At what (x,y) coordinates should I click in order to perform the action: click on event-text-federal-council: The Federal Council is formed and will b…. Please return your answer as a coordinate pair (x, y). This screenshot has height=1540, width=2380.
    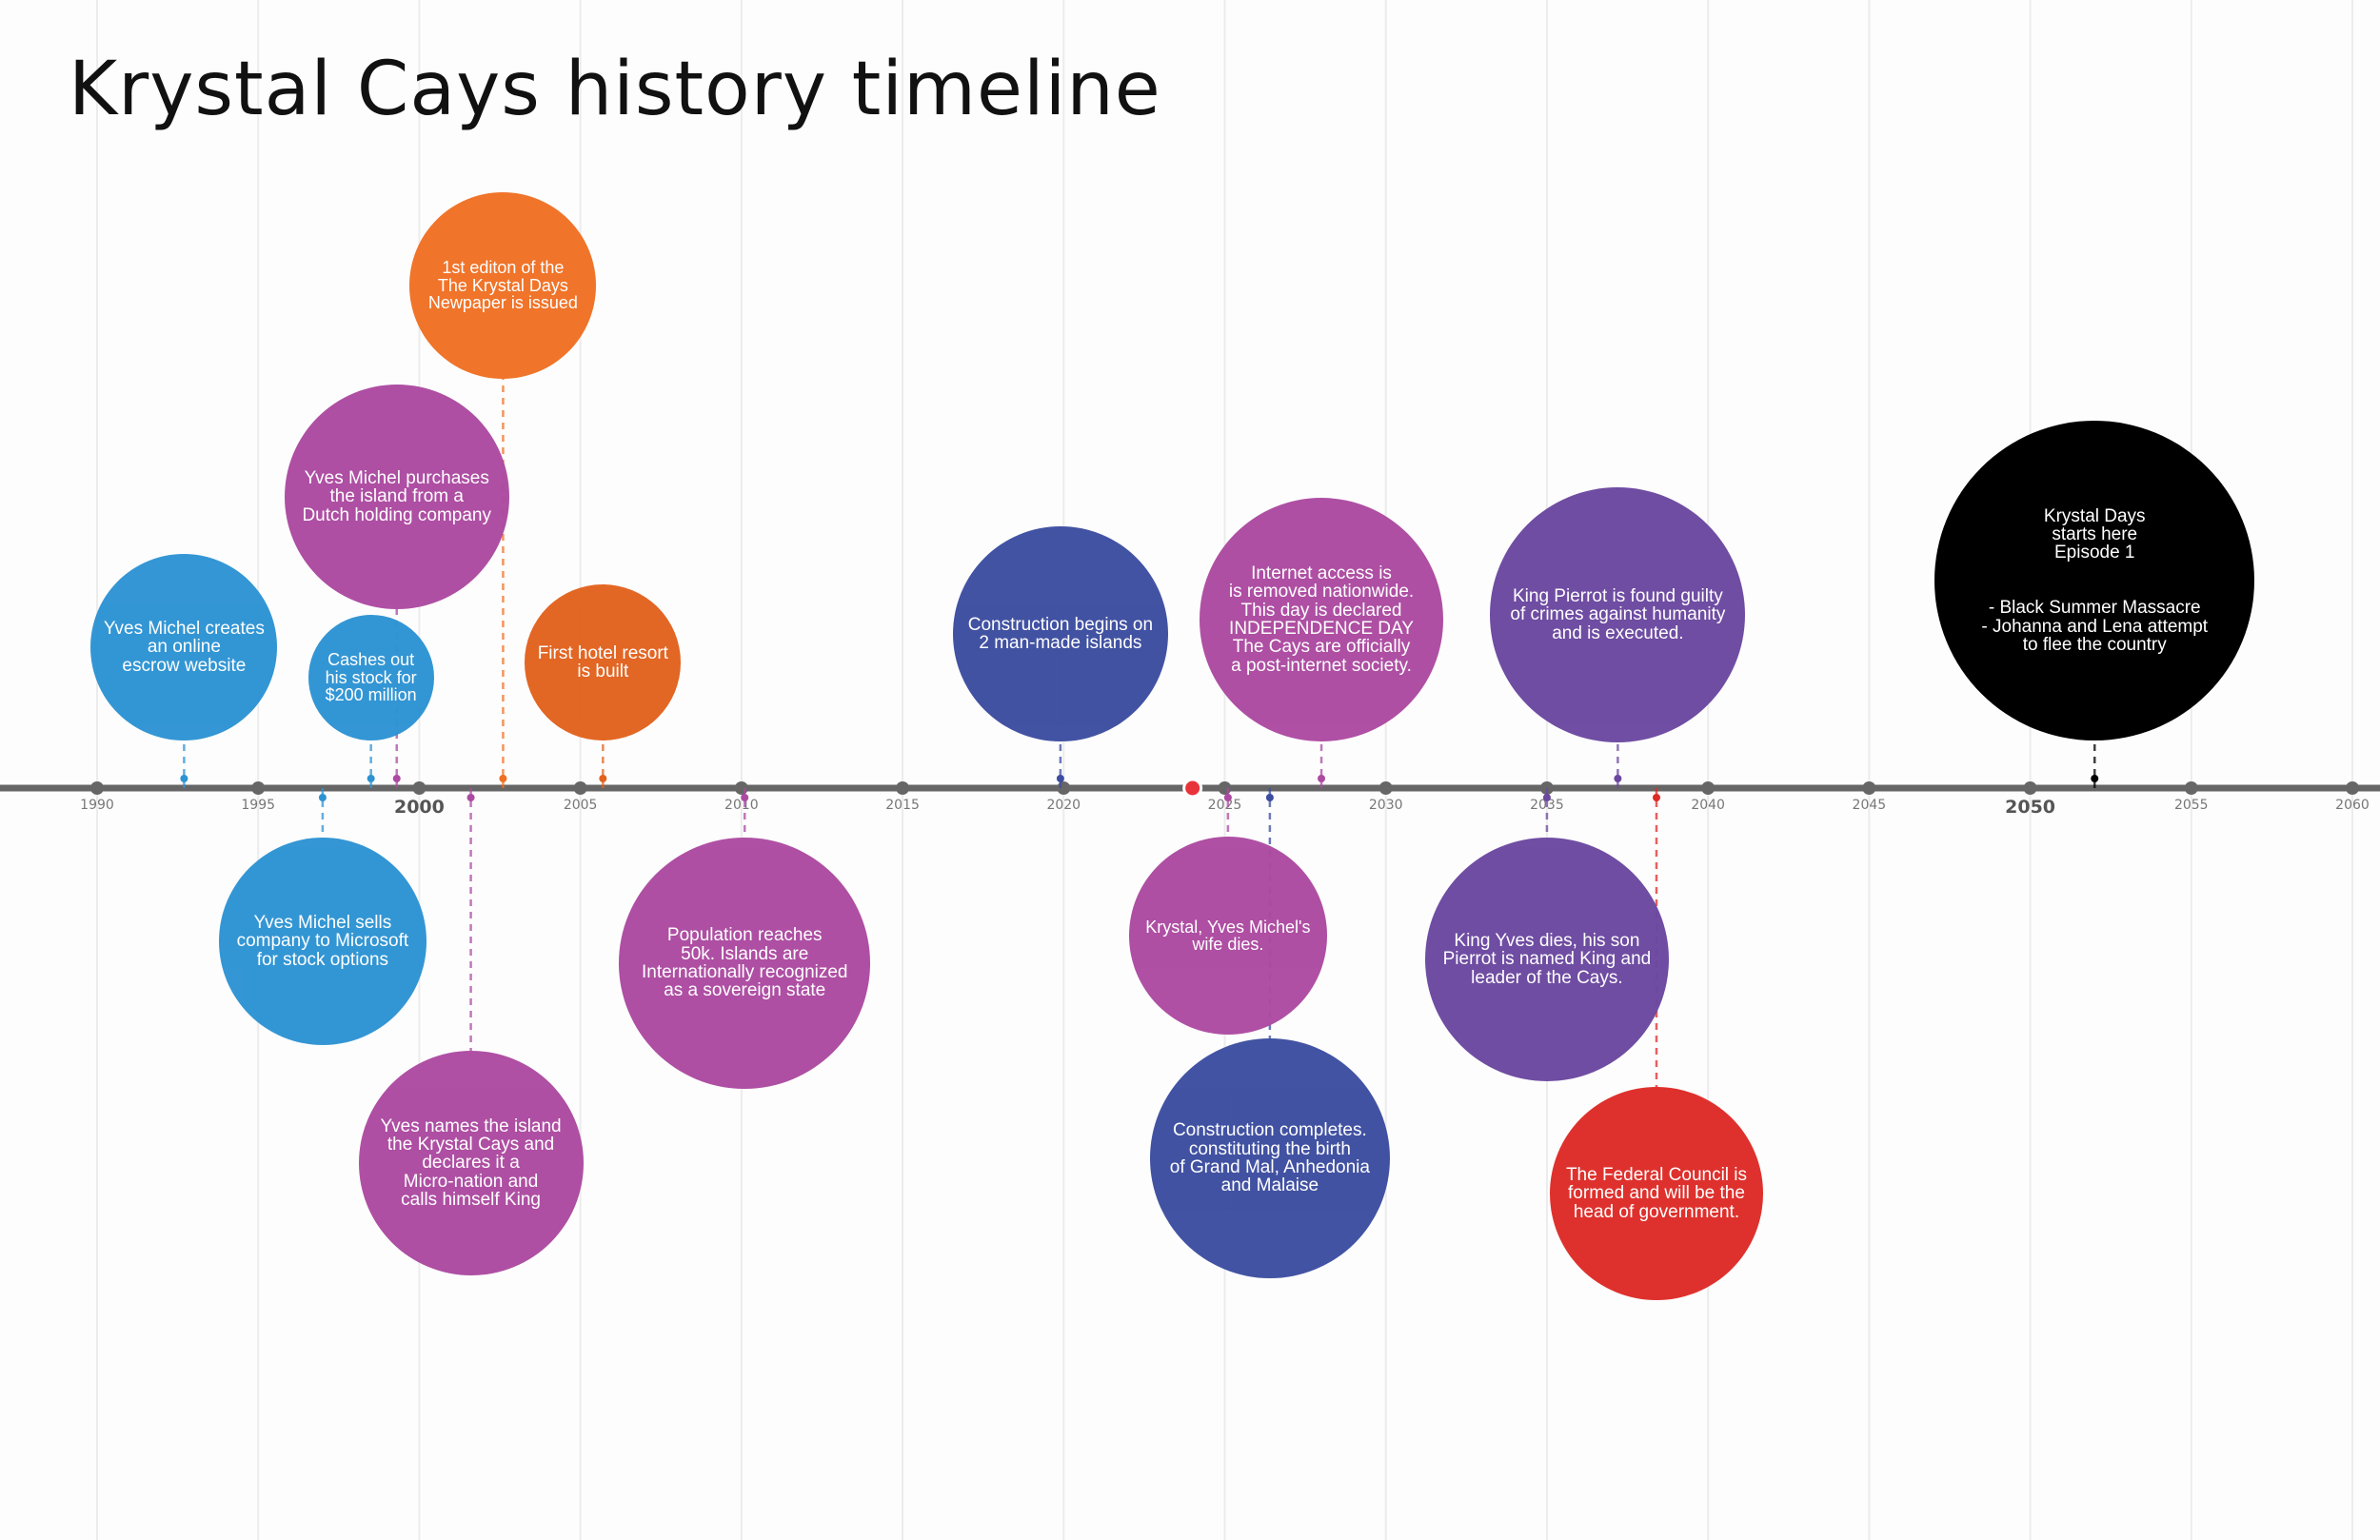
    Looking at the image, I should click on (1656, 1193).